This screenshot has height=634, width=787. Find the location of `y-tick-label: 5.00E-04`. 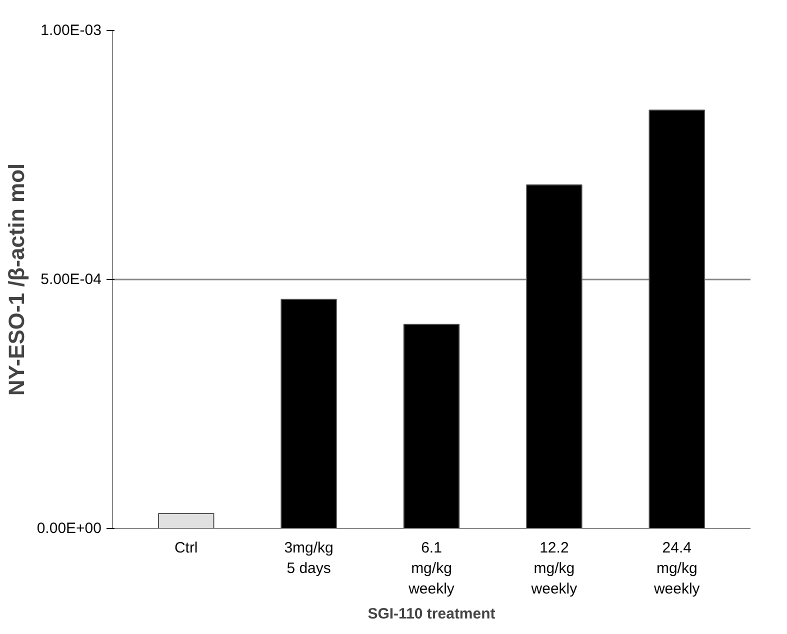

y-tick-label: 5.00E-04 is located at coordinates (71, 279).